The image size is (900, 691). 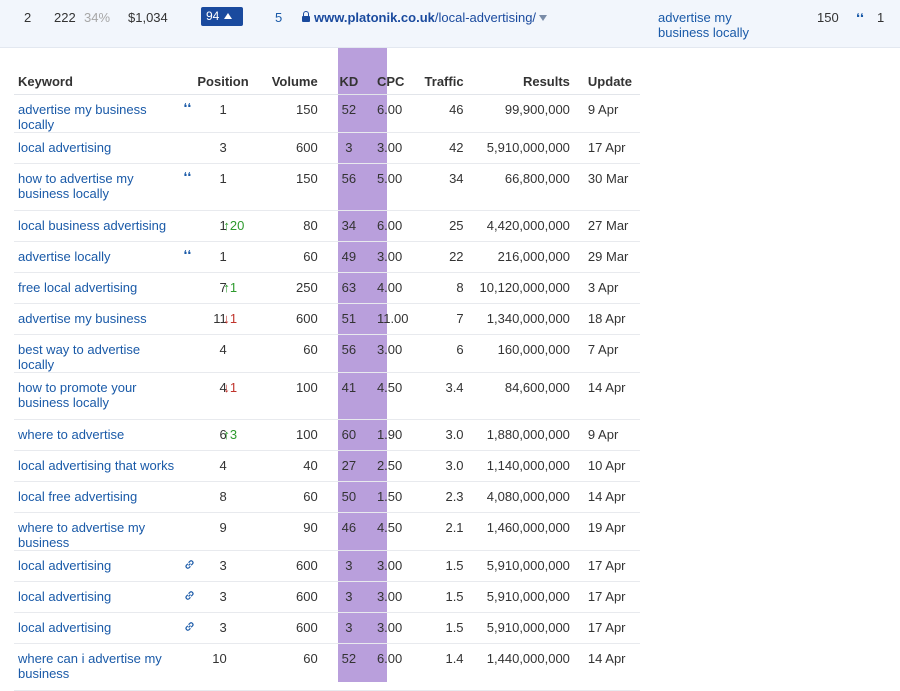 I want to click on keyword-link: free local advertising, so click(x=99, y=288).